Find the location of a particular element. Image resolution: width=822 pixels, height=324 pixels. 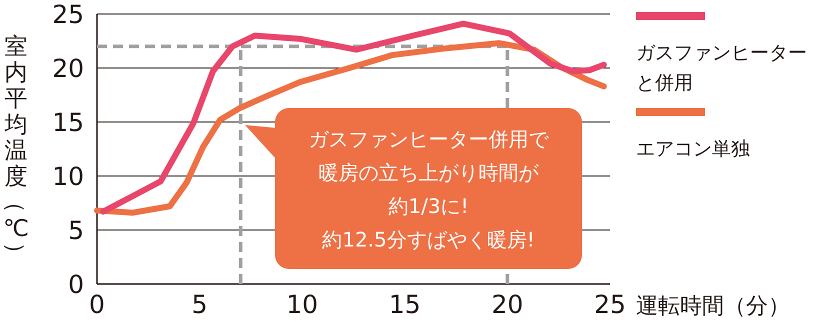

legend-label: ガスファンヒーターと併用 is located at coordinates (722, 68).